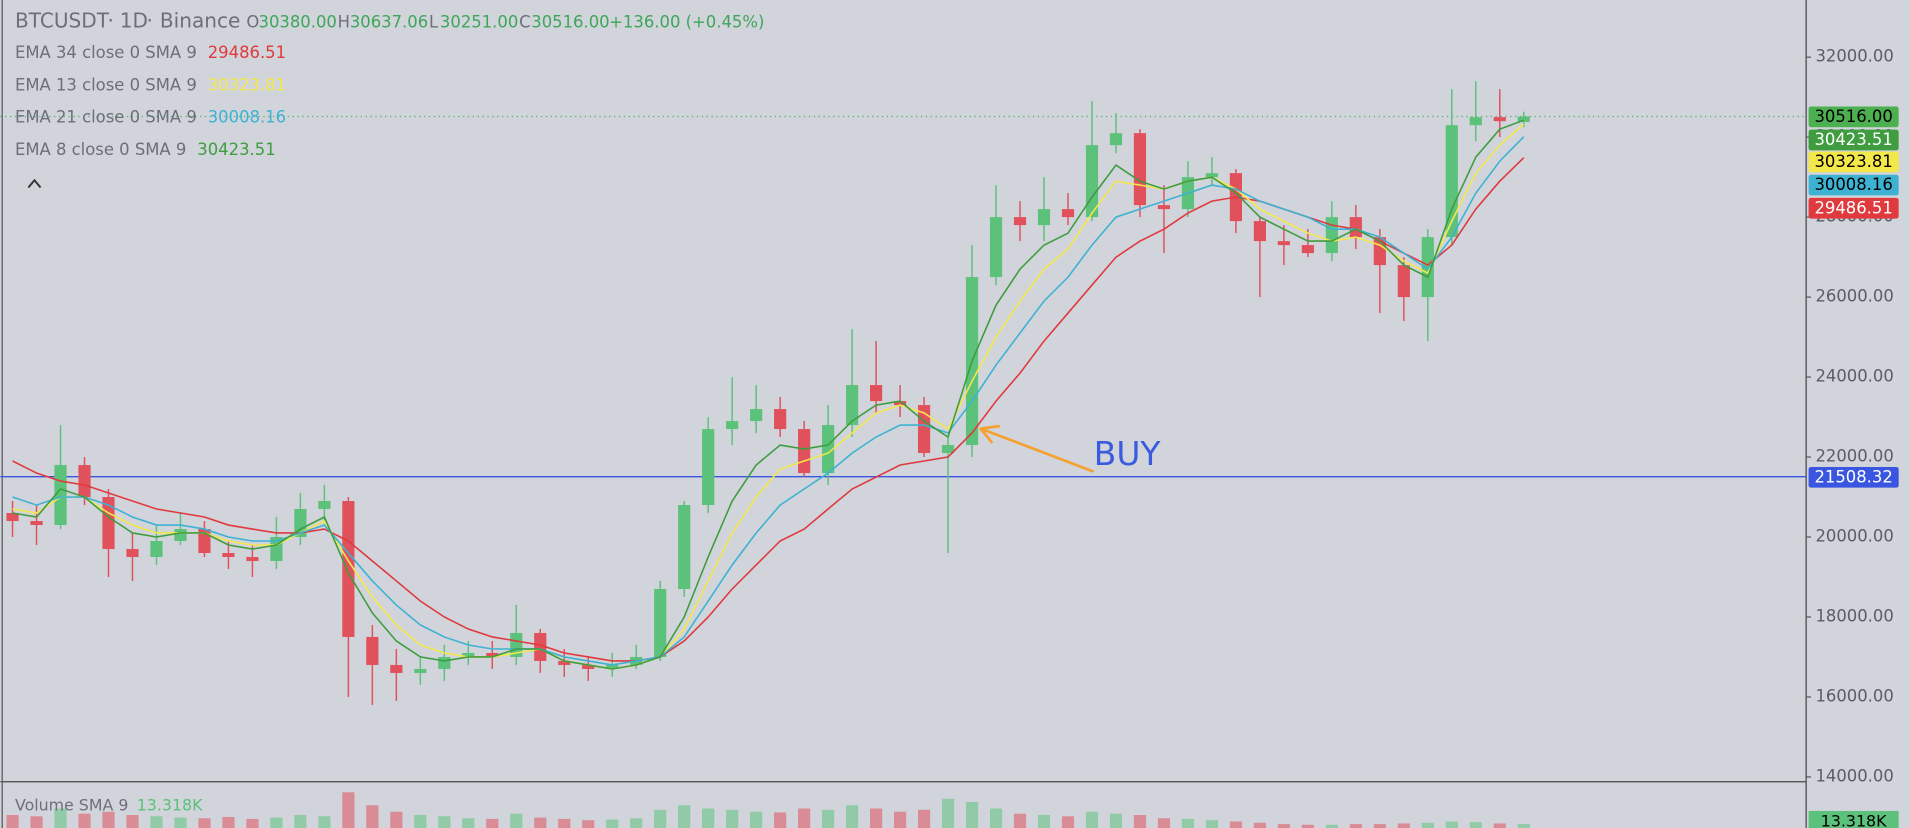  What do you see at coordinates (1854, 615) in the screenshot?
I see `y-tick-label: 18000.00` at bounding box center [1854, 615].